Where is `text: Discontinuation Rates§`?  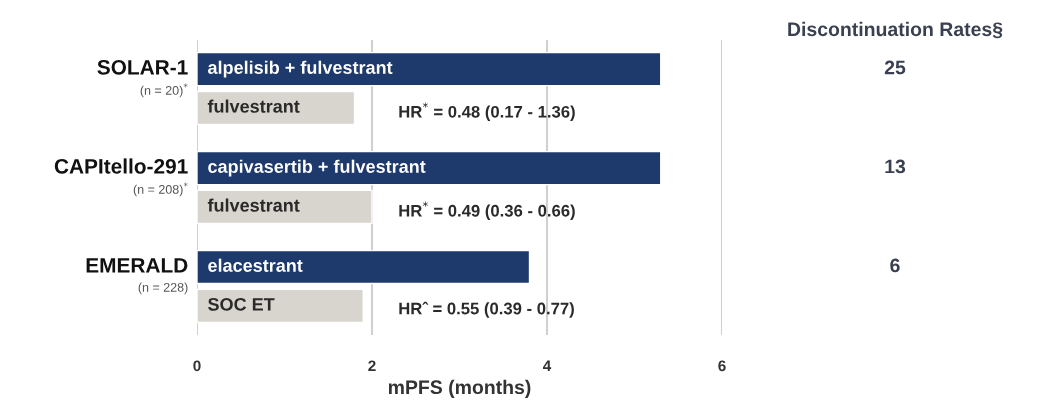
text: Discontinuation Rates§ is located at coordinates (895, 30).